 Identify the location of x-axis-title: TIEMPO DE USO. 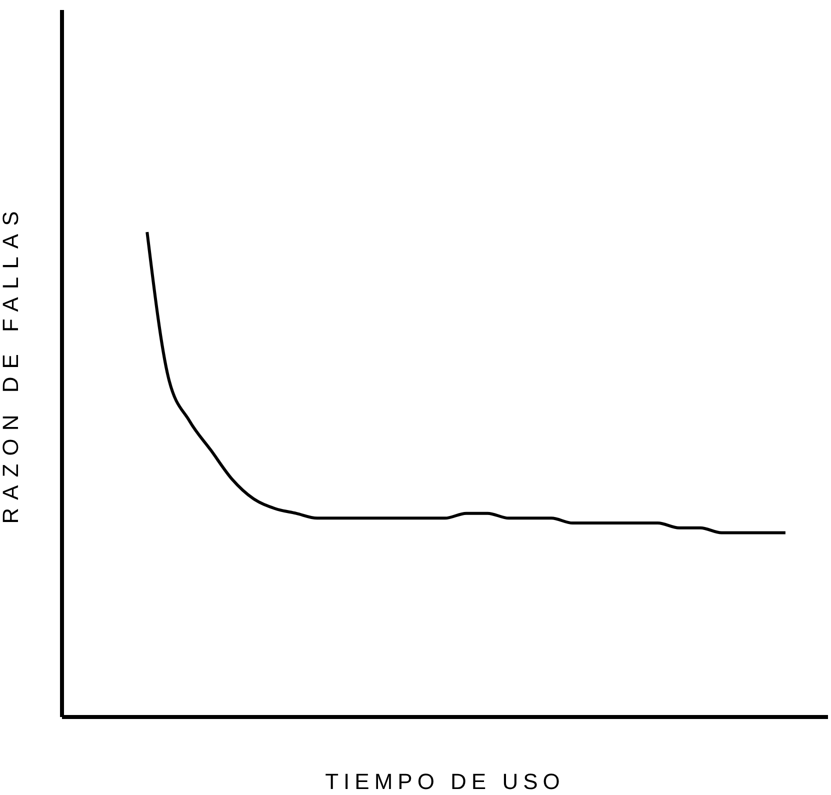
(445, 781).